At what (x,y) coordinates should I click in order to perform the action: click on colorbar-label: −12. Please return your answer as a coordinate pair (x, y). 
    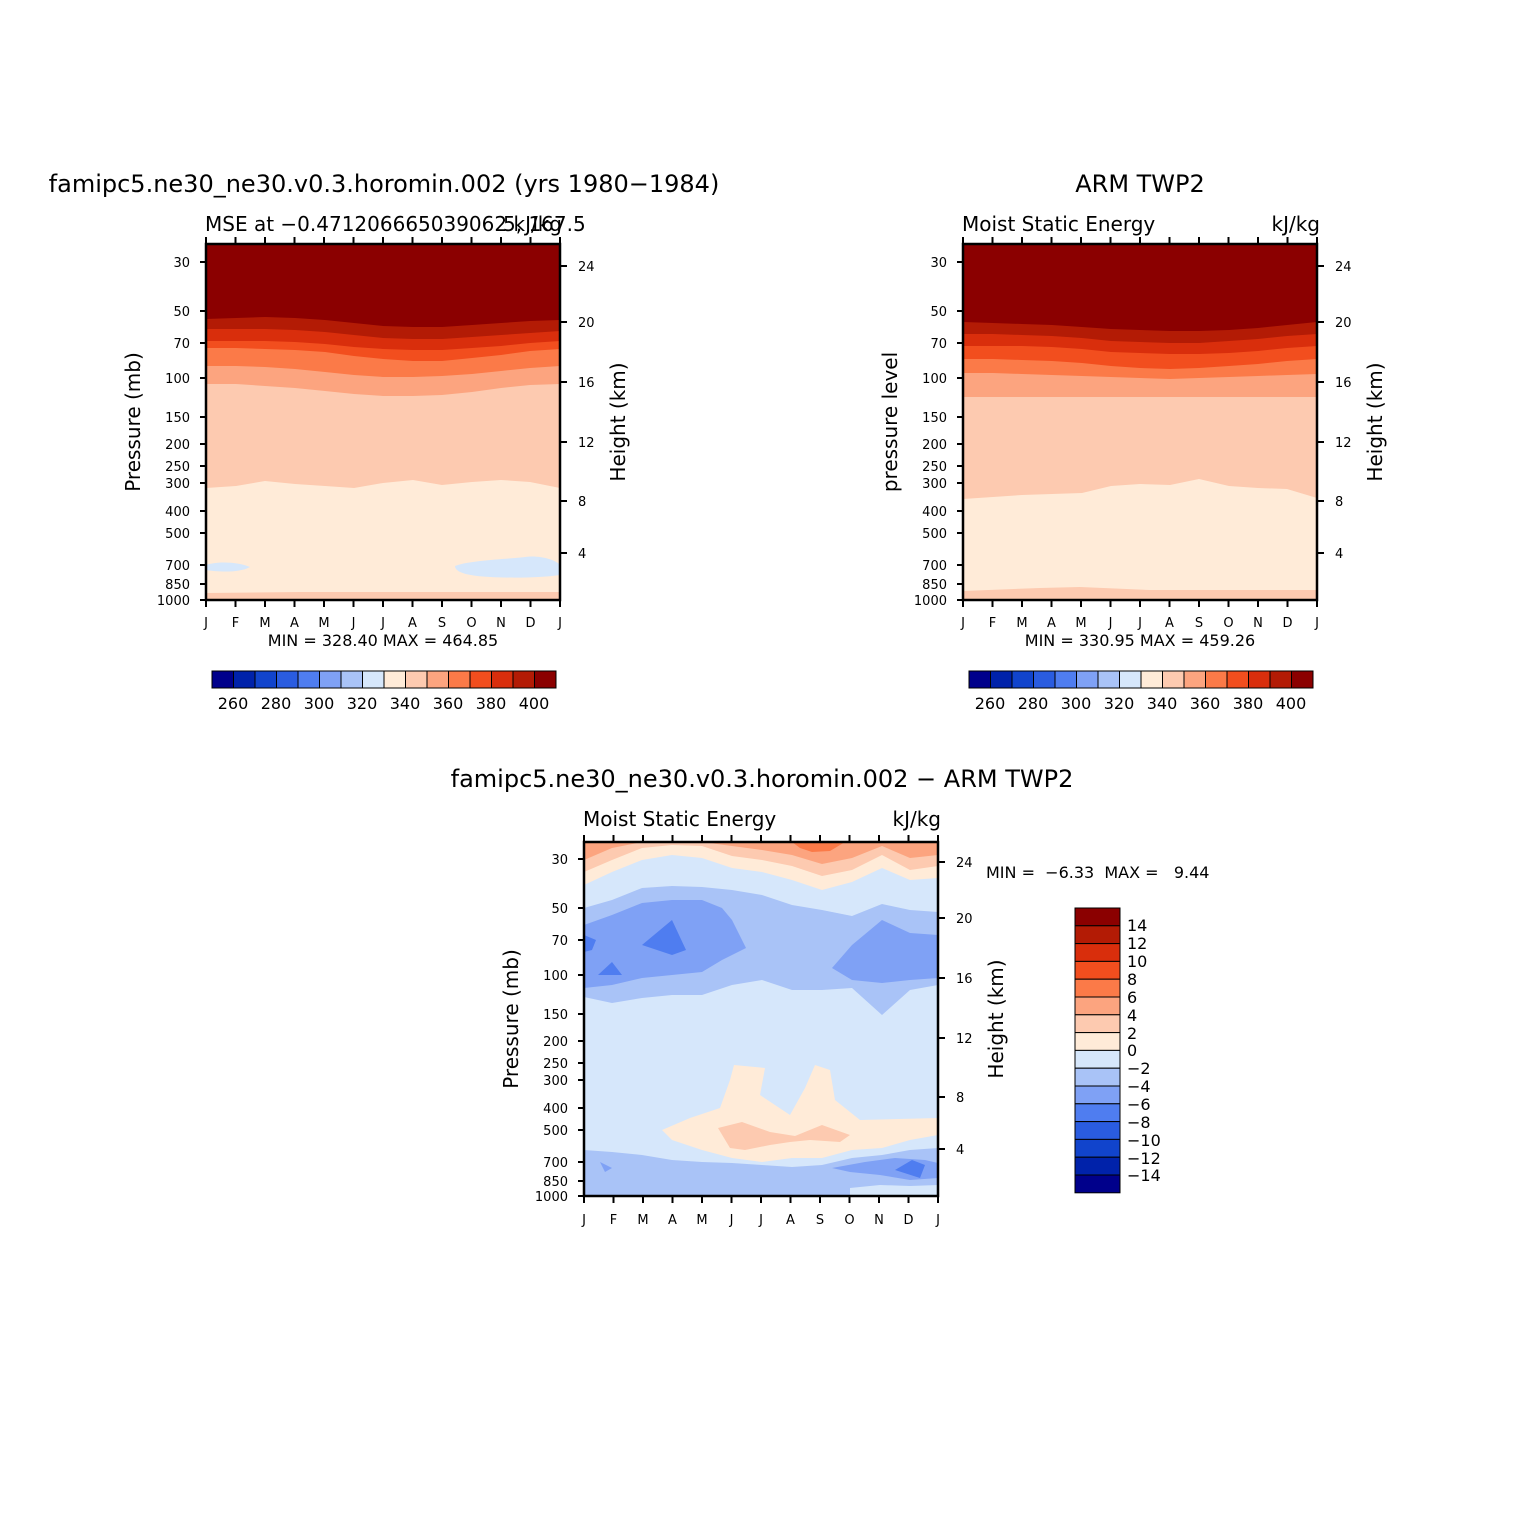
    Looking at the image, I should click on (1144, 1158).